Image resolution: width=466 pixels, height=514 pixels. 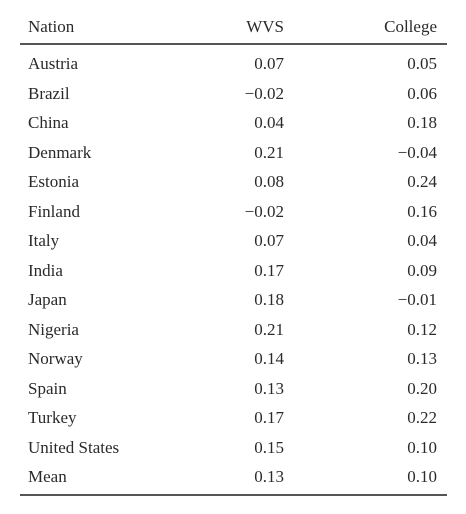 I want to click on cell-nation: Estonia, so click(x=53, y=181).